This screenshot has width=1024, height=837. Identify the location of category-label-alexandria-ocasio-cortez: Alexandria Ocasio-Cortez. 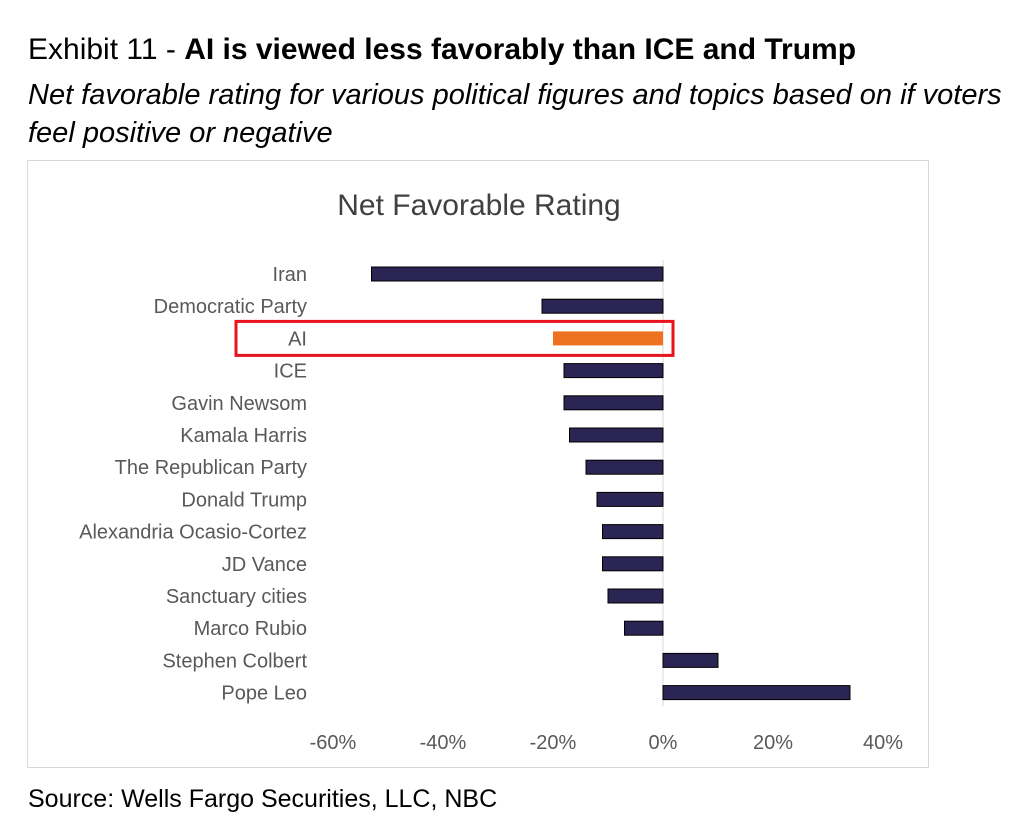
(193, 533).